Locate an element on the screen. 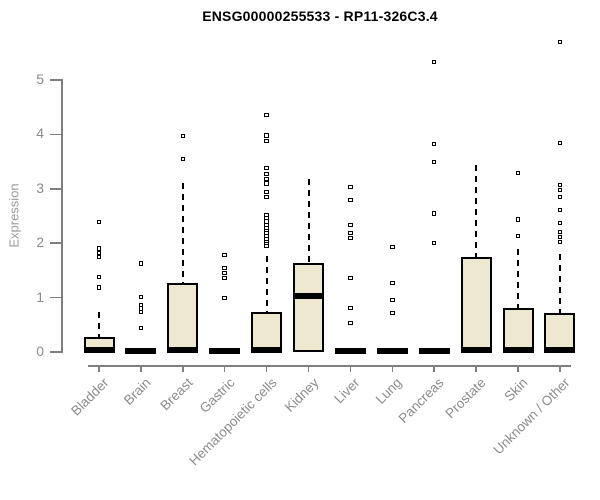 Image resolution: width=600 pixels, height=500 pixels. y-tick-label: 2 is located at coordinates (40, 242).